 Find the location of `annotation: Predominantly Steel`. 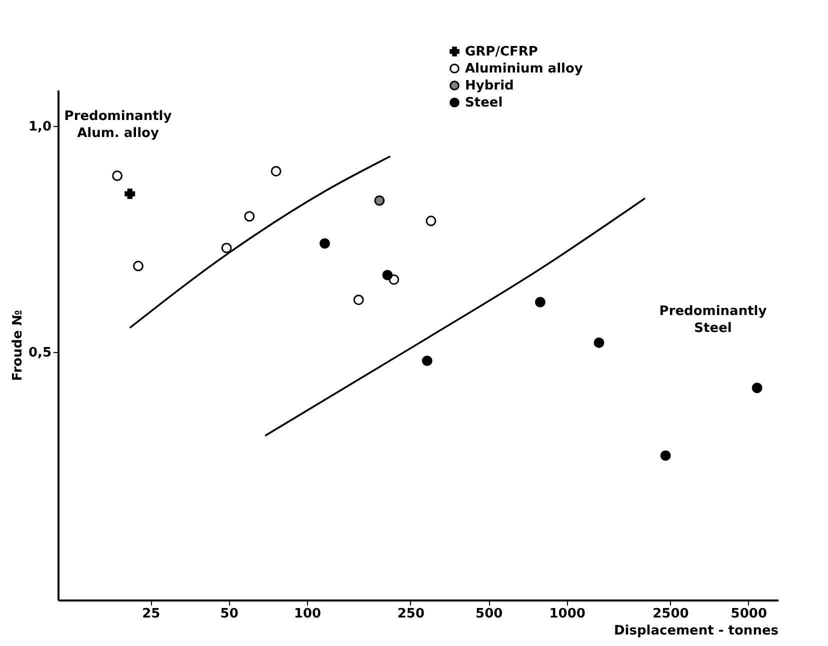

annotation: Predominantly Steel is located at coordinates (713, 320).